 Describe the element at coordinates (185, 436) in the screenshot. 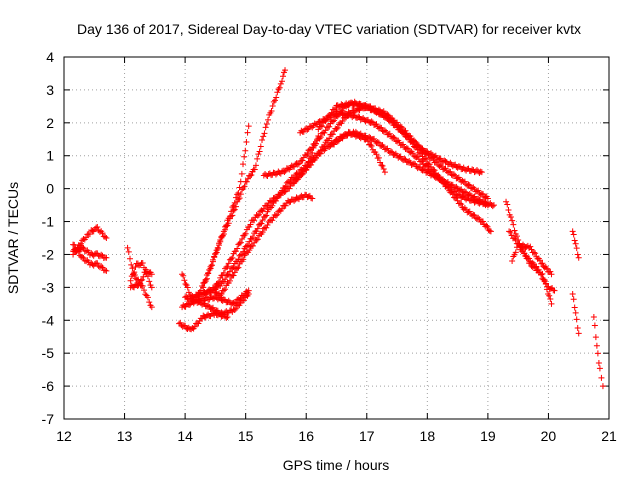

I see `x-tick-label: 14` at that location.